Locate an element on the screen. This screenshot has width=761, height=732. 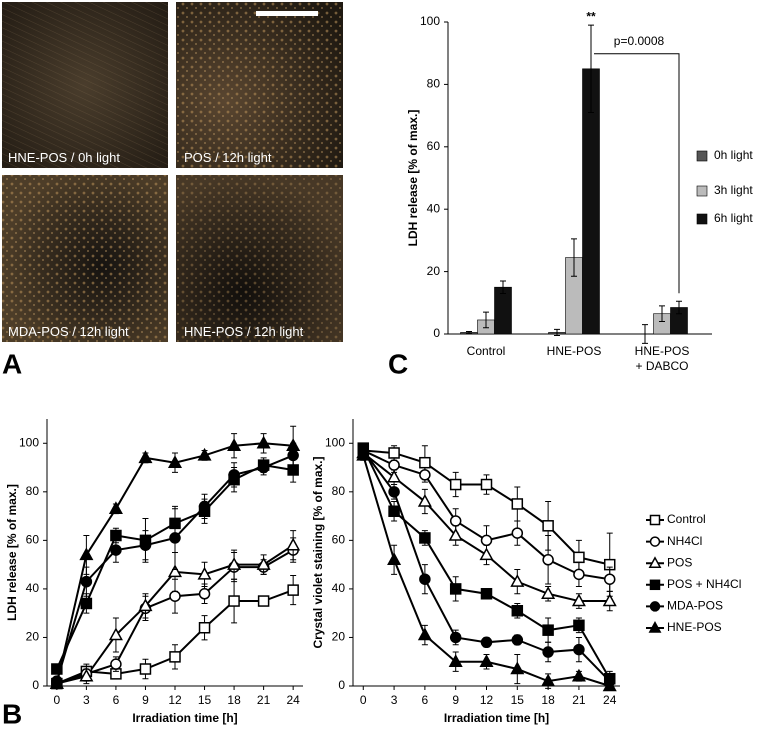
legend-label: POS + NH4Cl is located at coordinates (704, 584).